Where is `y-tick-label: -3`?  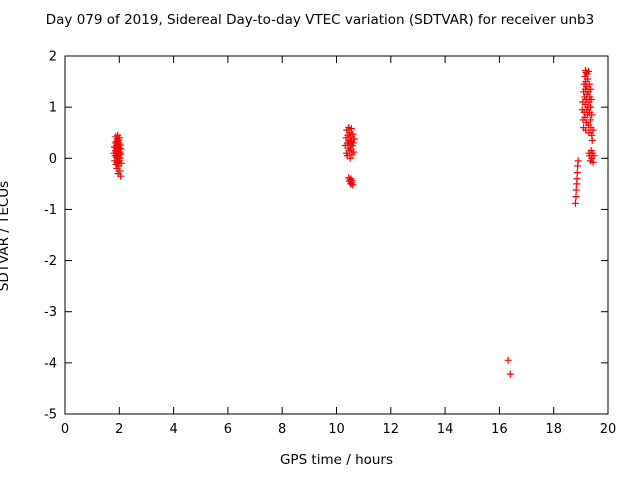
y-tick-label: -3 is located at coordinates (50, 312).